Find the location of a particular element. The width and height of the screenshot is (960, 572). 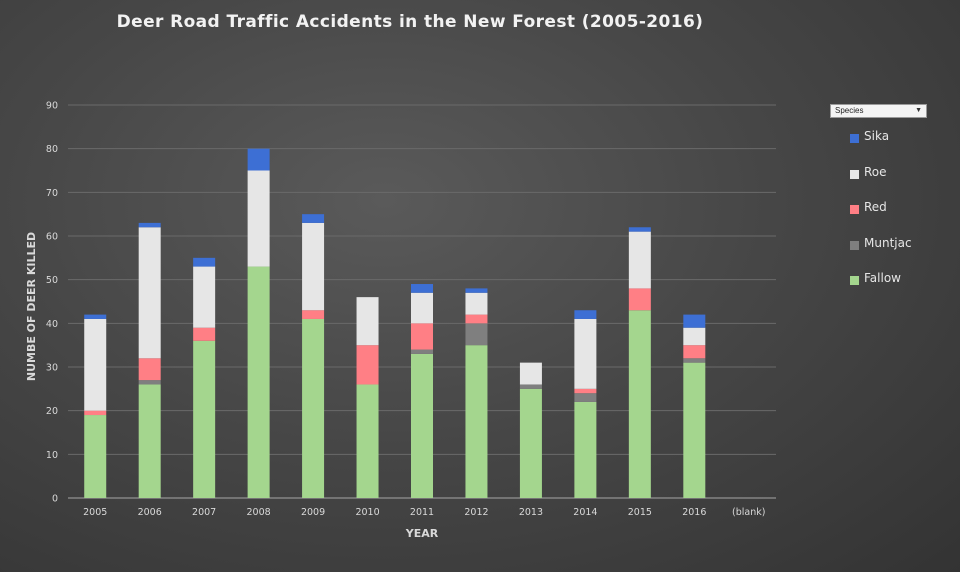

bar-red-2012 is located at coordinates (476, 319).